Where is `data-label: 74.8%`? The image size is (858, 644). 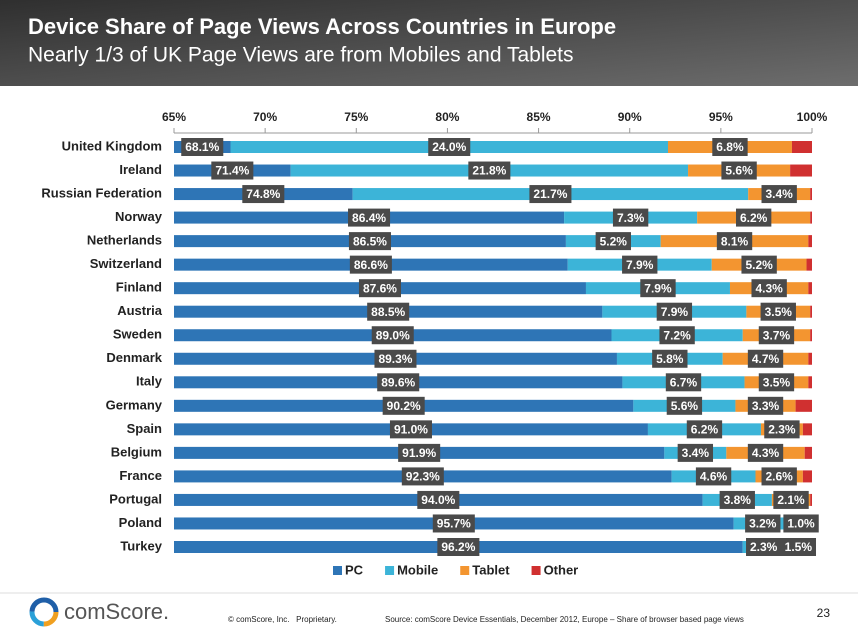 data-label: 74.8% is located at coordinates (263, 194).